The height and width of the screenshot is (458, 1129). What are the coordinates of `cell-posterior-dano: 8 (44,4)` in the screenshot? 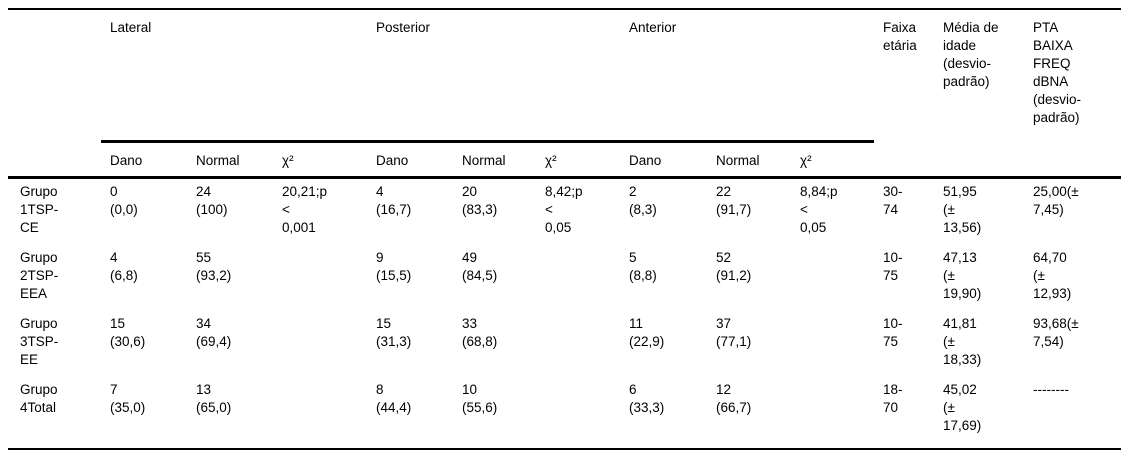 It's located at (394, 398).